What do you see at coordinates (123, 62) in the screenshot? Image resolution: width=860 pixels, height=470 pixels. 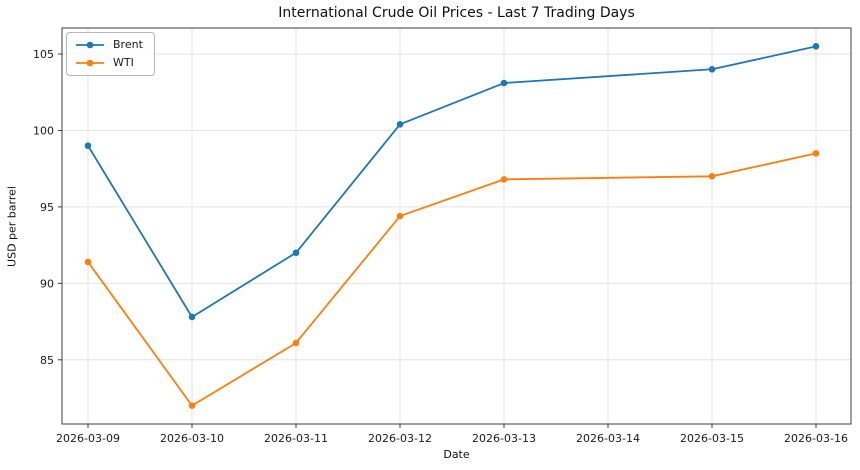 I see `legend-label-wti: WTI` at bounding box center [123, 62].